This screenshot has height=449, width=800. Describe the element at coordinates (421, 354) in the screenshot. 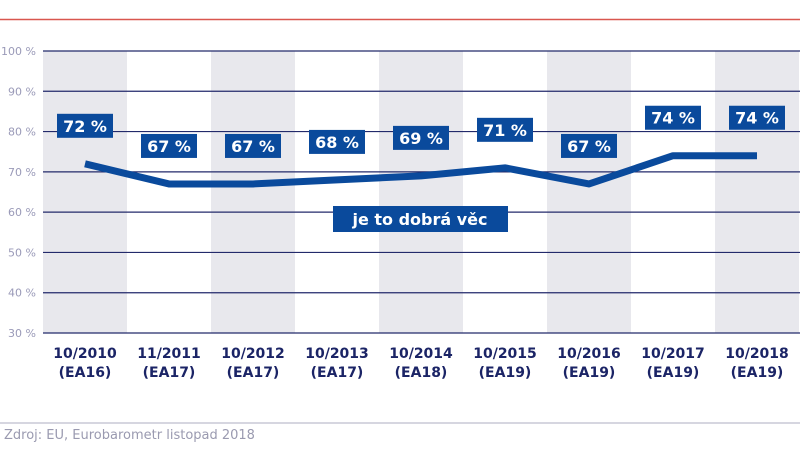

I see `x-tick-label: 10/2014` at that location.